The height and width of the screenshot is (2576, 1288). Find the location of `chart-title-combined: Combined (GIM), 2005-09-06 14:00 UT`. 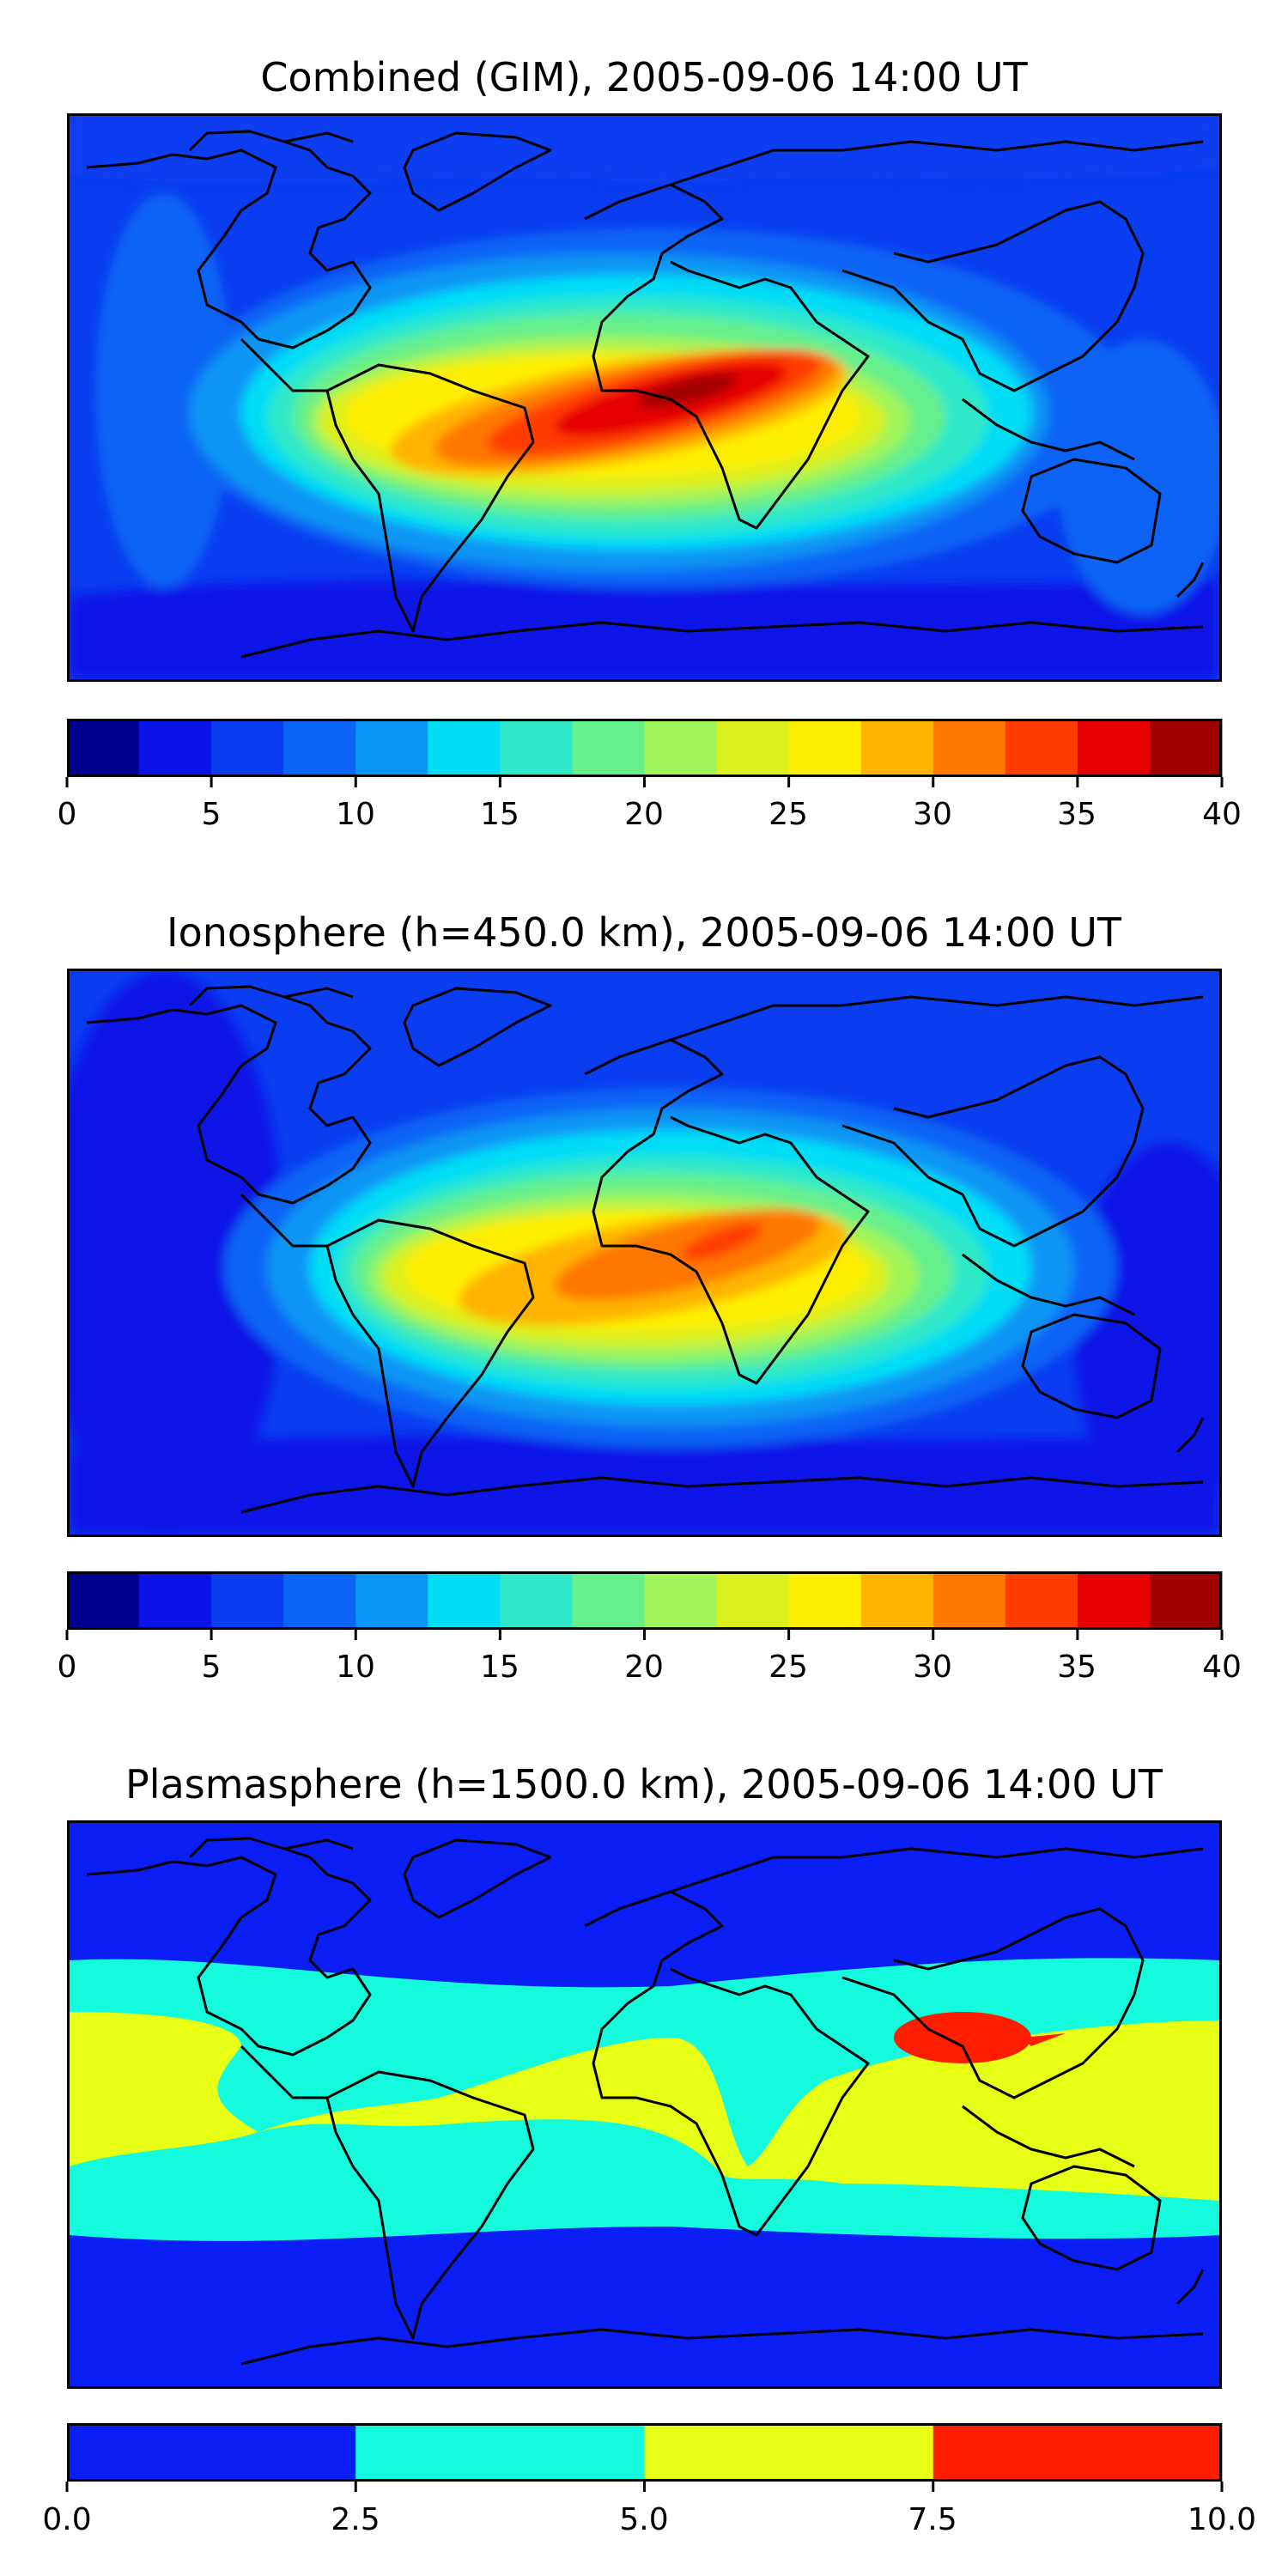

chart-title-combined: Combined (GIM), 2005-09-06 14:00 UT is located at coordinates (644, 77).